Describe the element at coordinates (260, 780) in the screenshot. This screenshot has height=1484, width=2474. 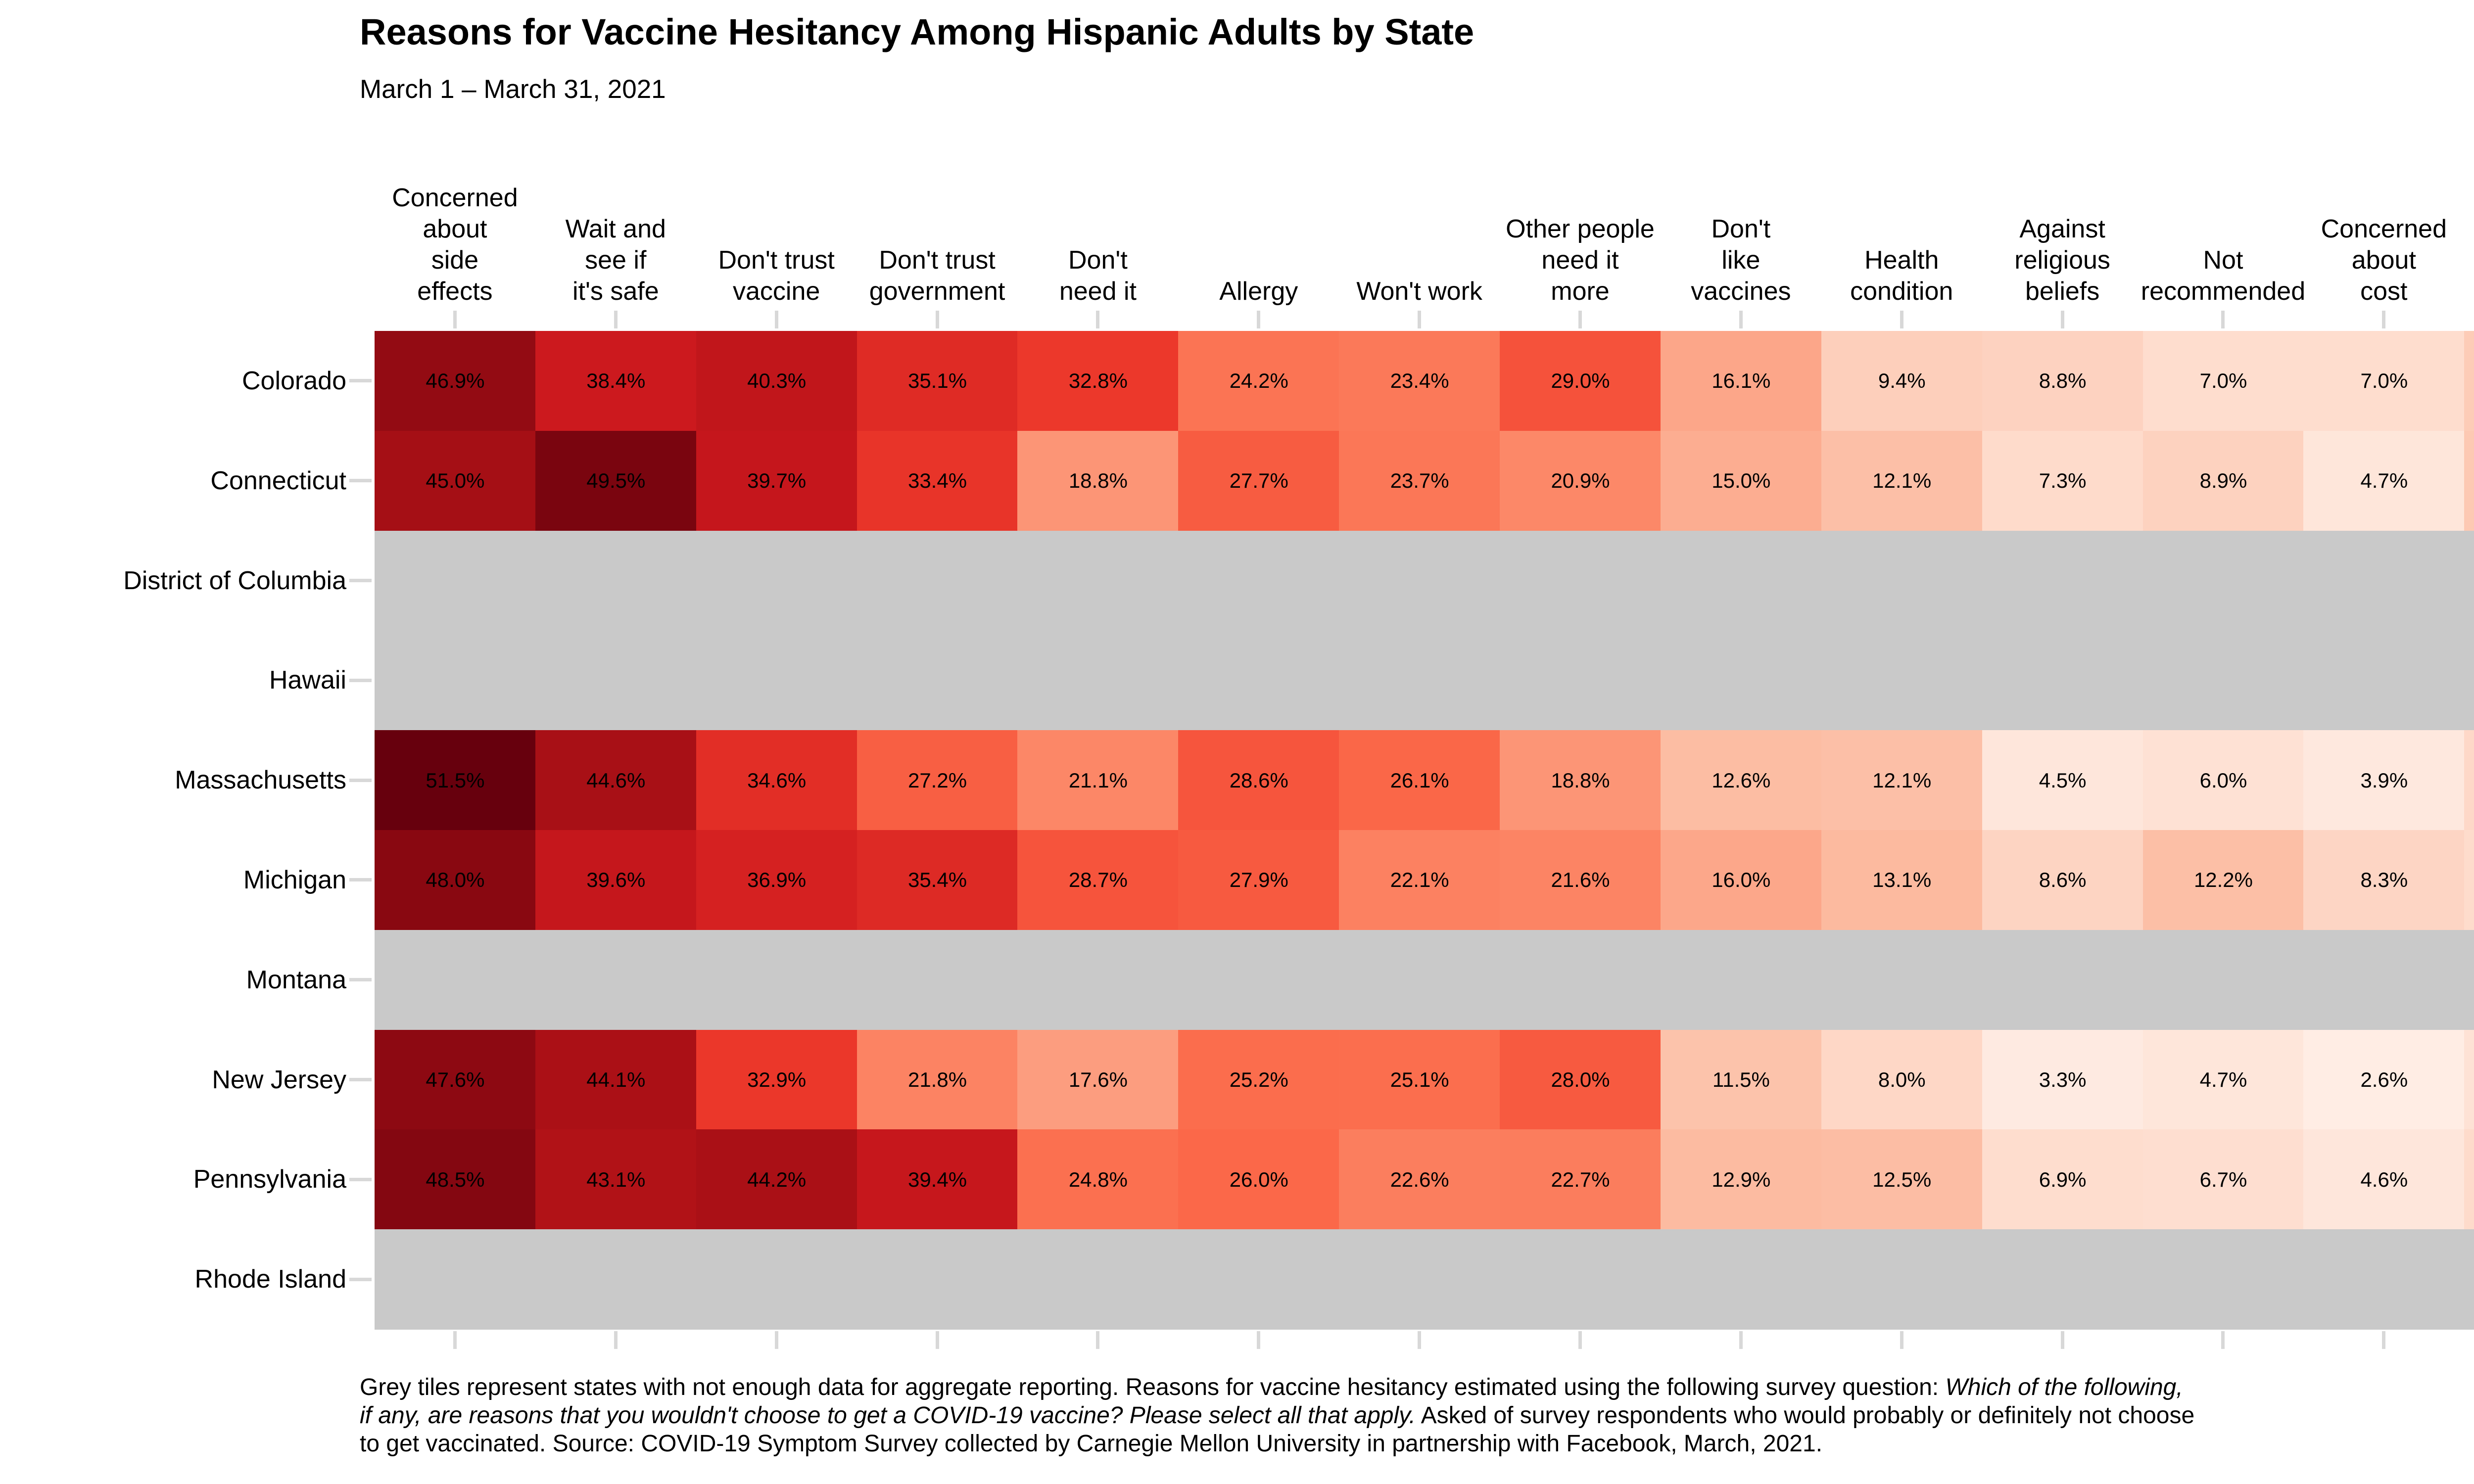
I see `row-label-state: Massachusetts` at that location.